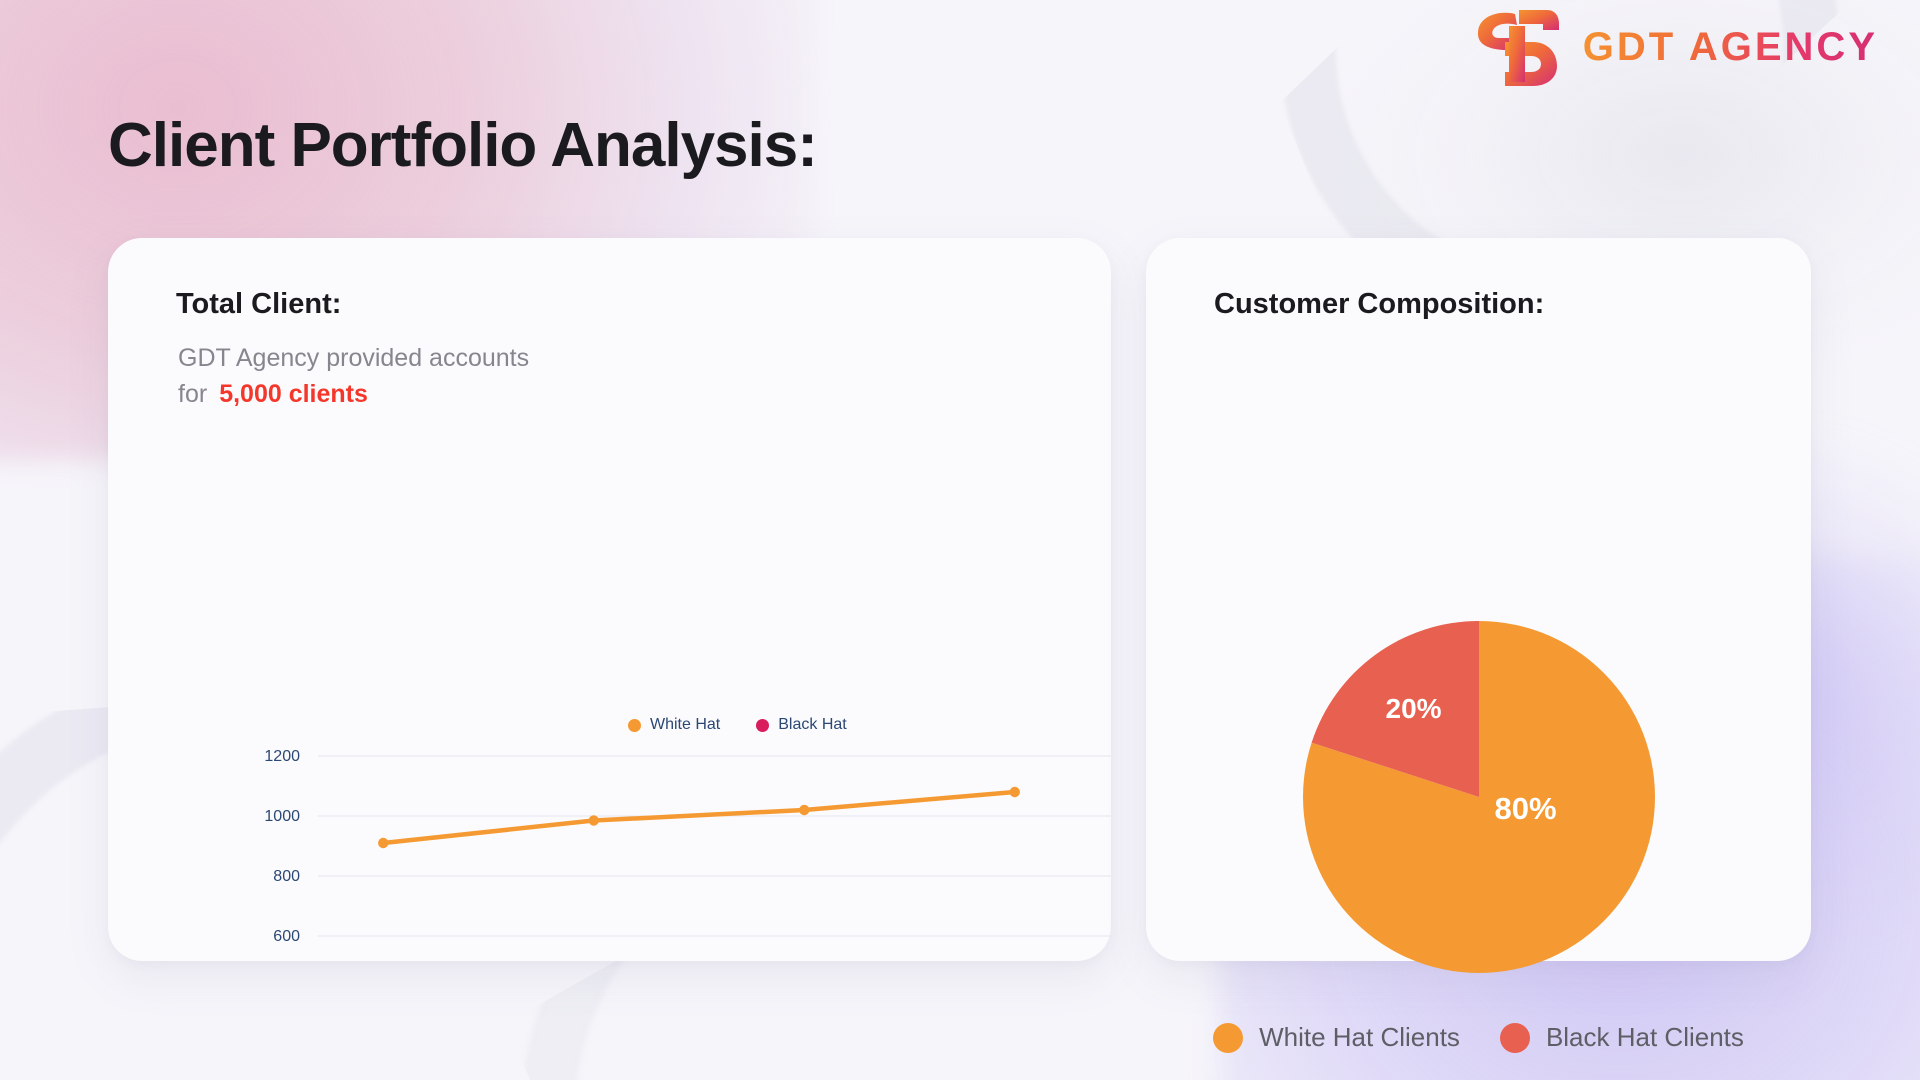 The image size is (1920, 1080). Describe the element at coordinates (1478, 1037) in the screenshot. I see `pie-chart-legend: White Hat Clients Black Hat Clients` at that location.